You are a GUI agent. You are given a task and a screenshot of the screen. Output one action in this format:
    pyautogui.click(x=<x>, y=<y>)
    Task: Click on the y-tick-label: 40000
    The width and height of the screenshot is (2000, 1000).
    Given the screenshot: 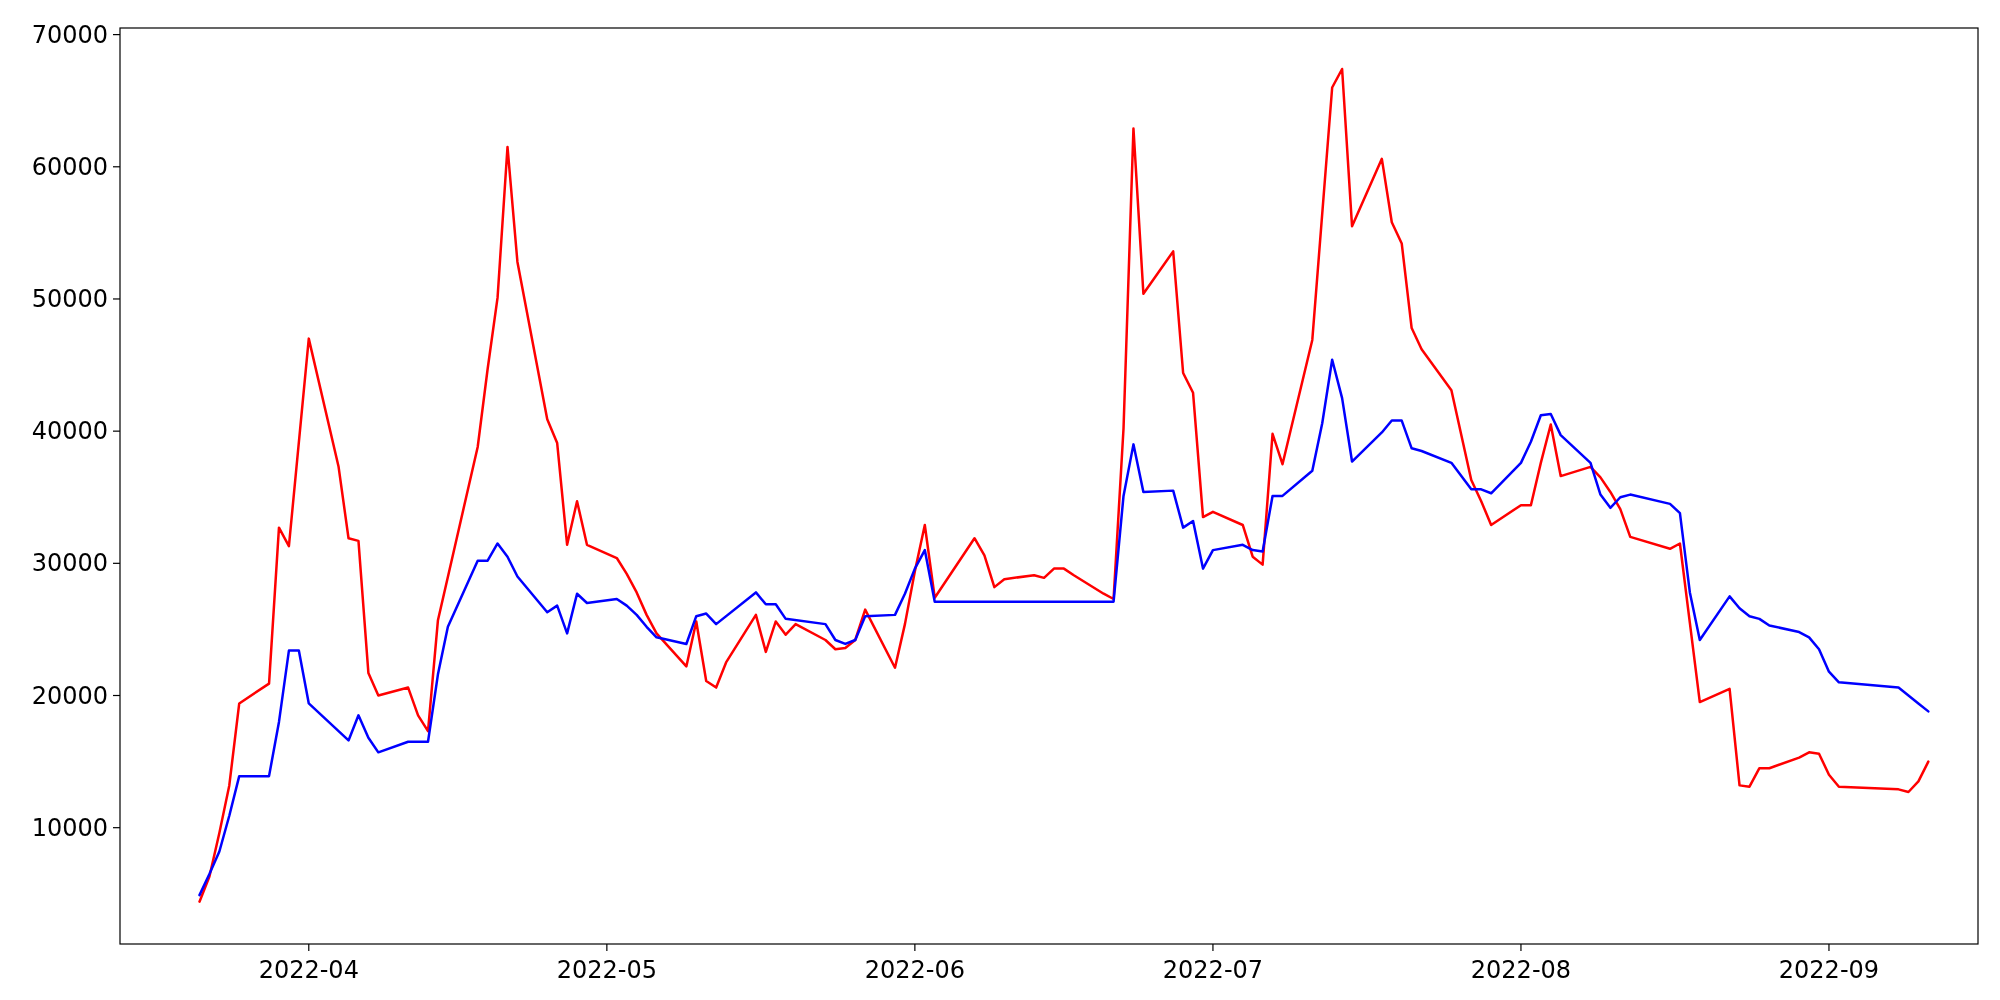 What is the action you would take?
    pyautogui.click(x=69, y=431)
    